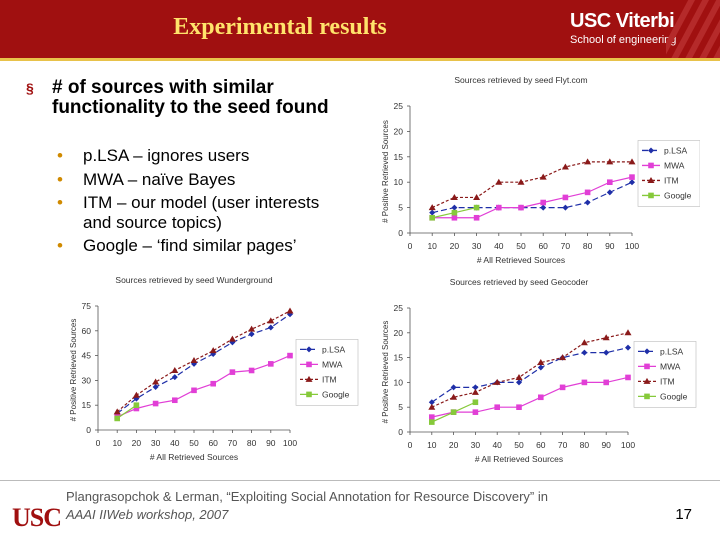  Describe the element at coordinates (519, 282) in the screenshot. I see `chart-title: Sources retrieved by seed Geocoder` at that location.